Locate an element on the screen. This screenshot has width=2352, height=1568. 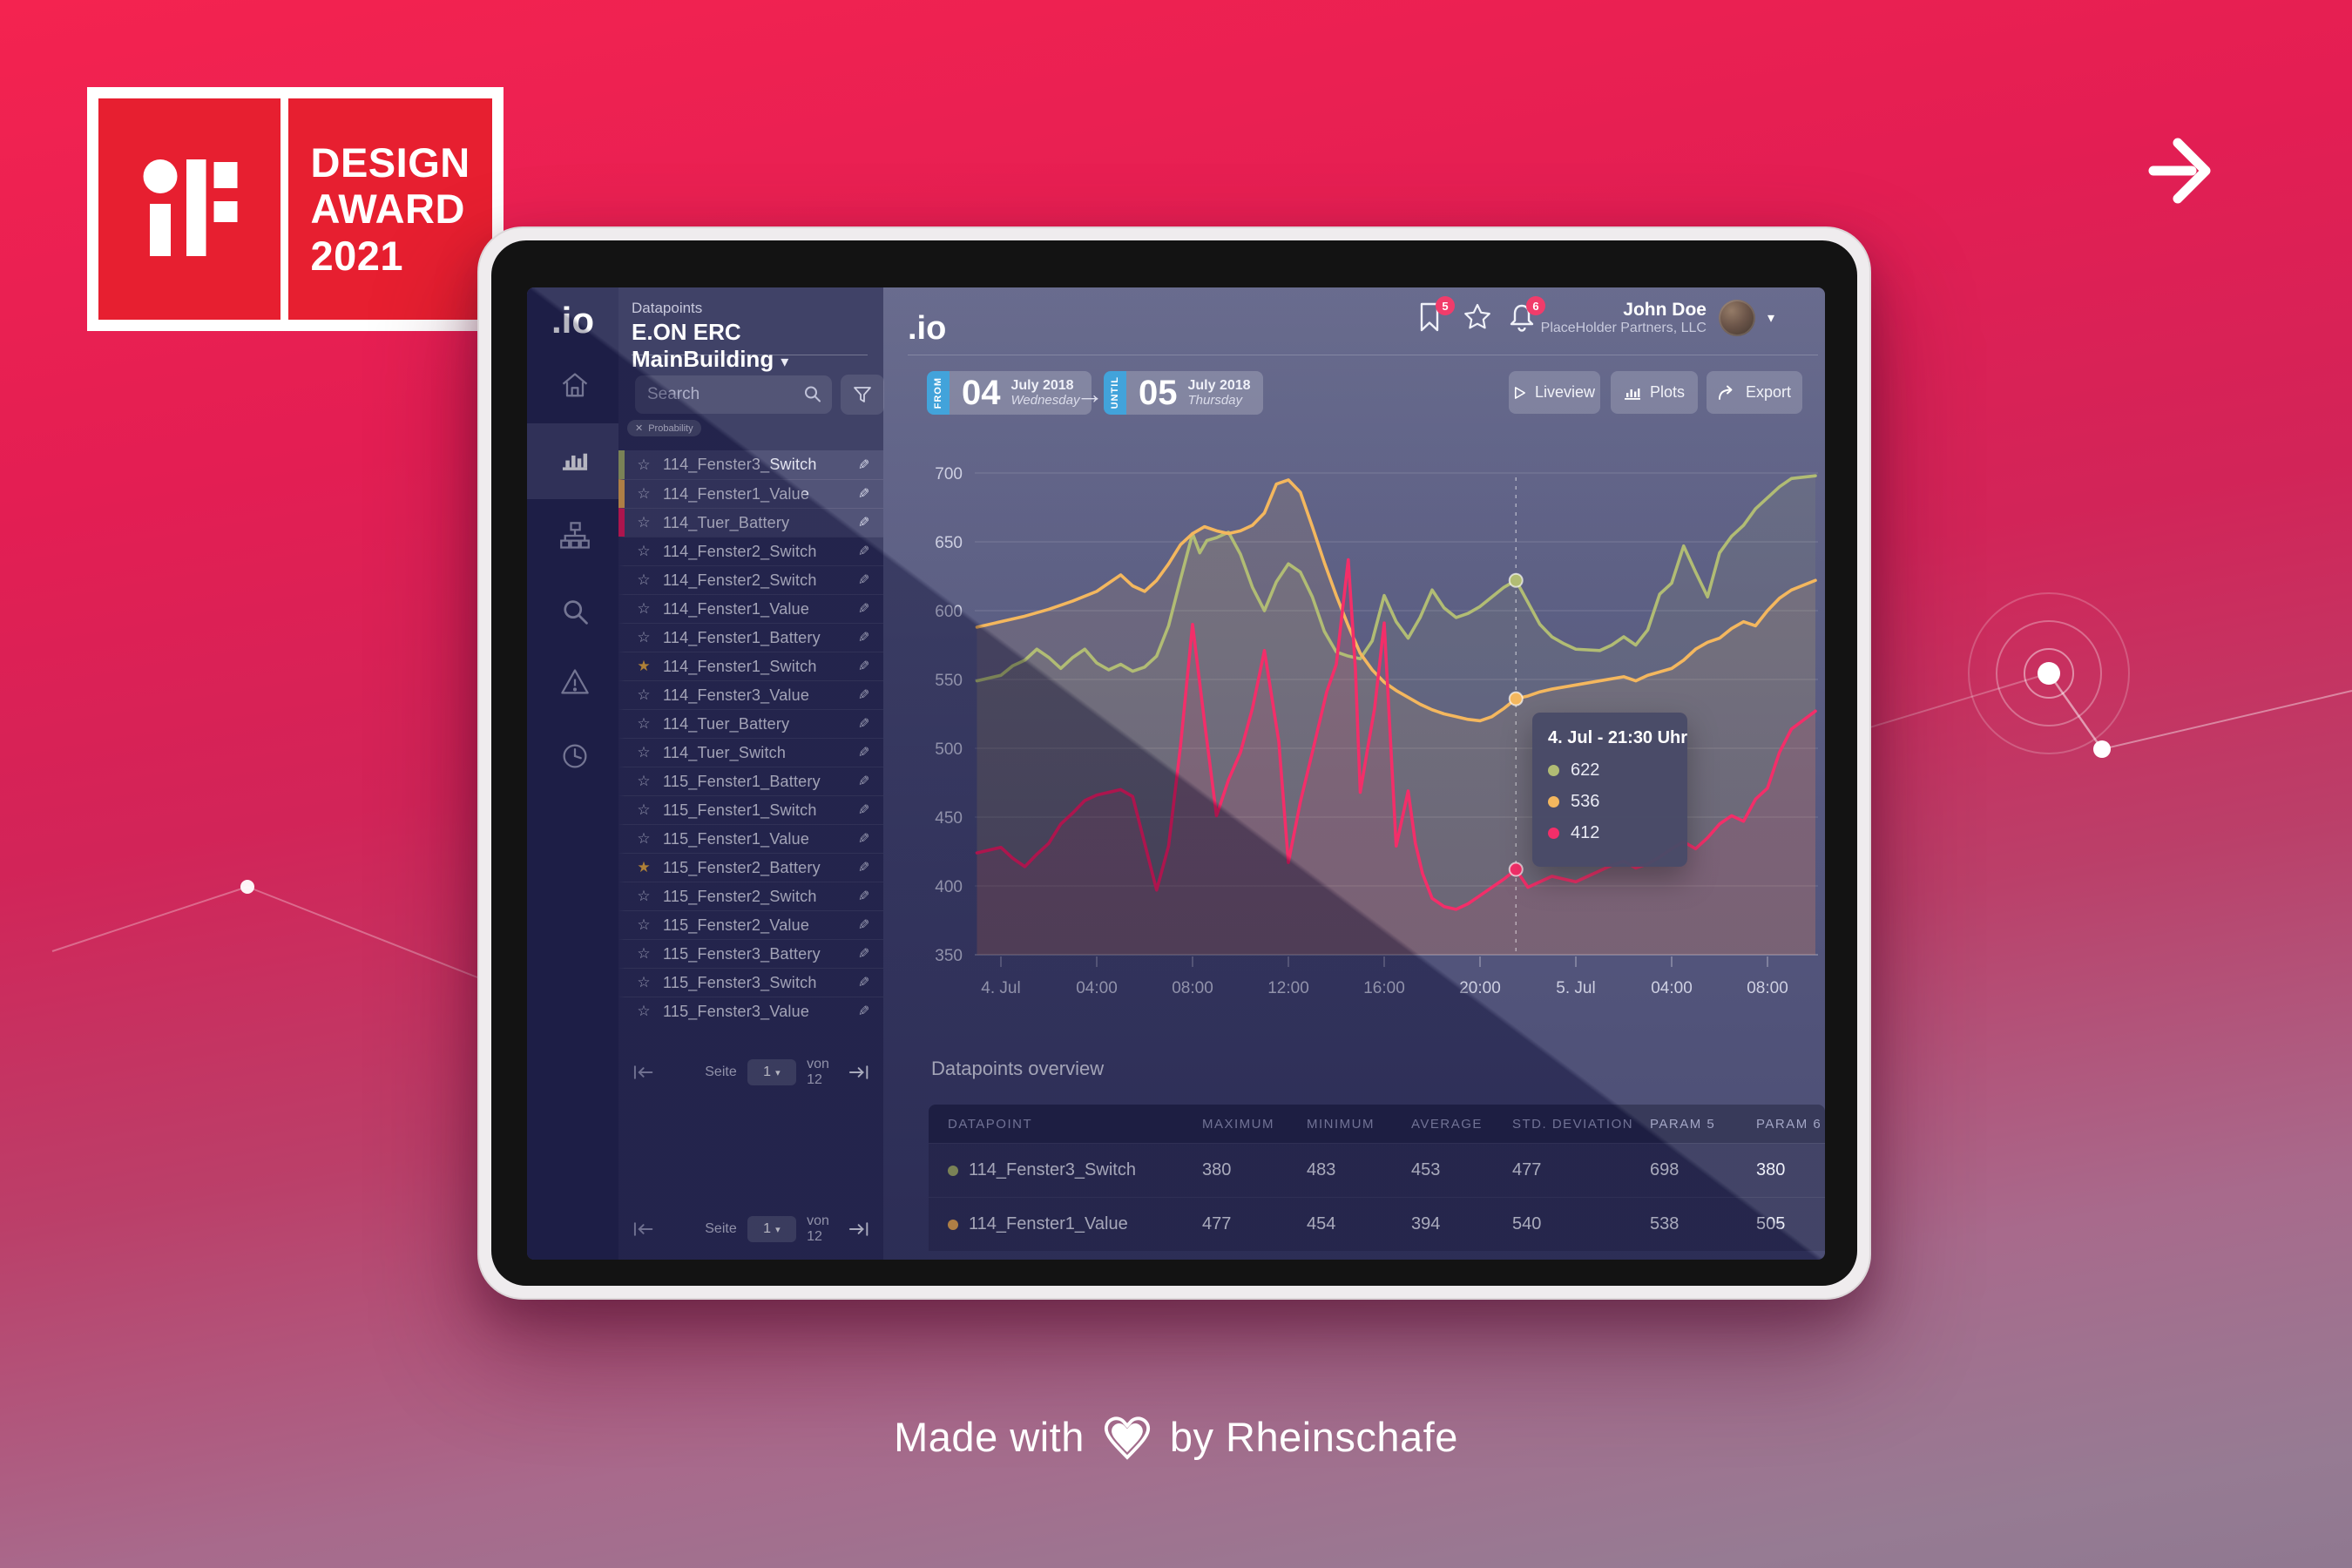
date-until-picker: UNTIL 05 July 2018 Thursday is located at coordinates (1183, 393).